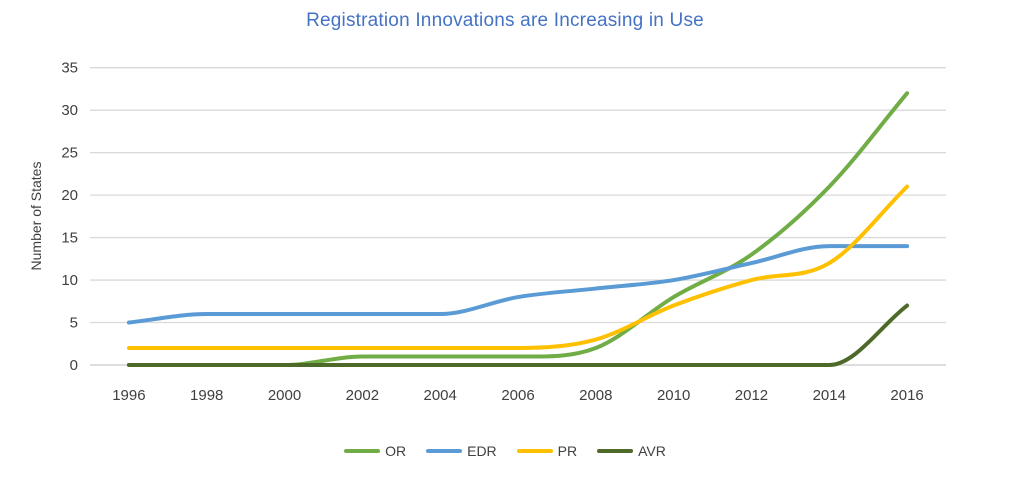  I want to click on y-tick-label: 30, so click(69, 110).